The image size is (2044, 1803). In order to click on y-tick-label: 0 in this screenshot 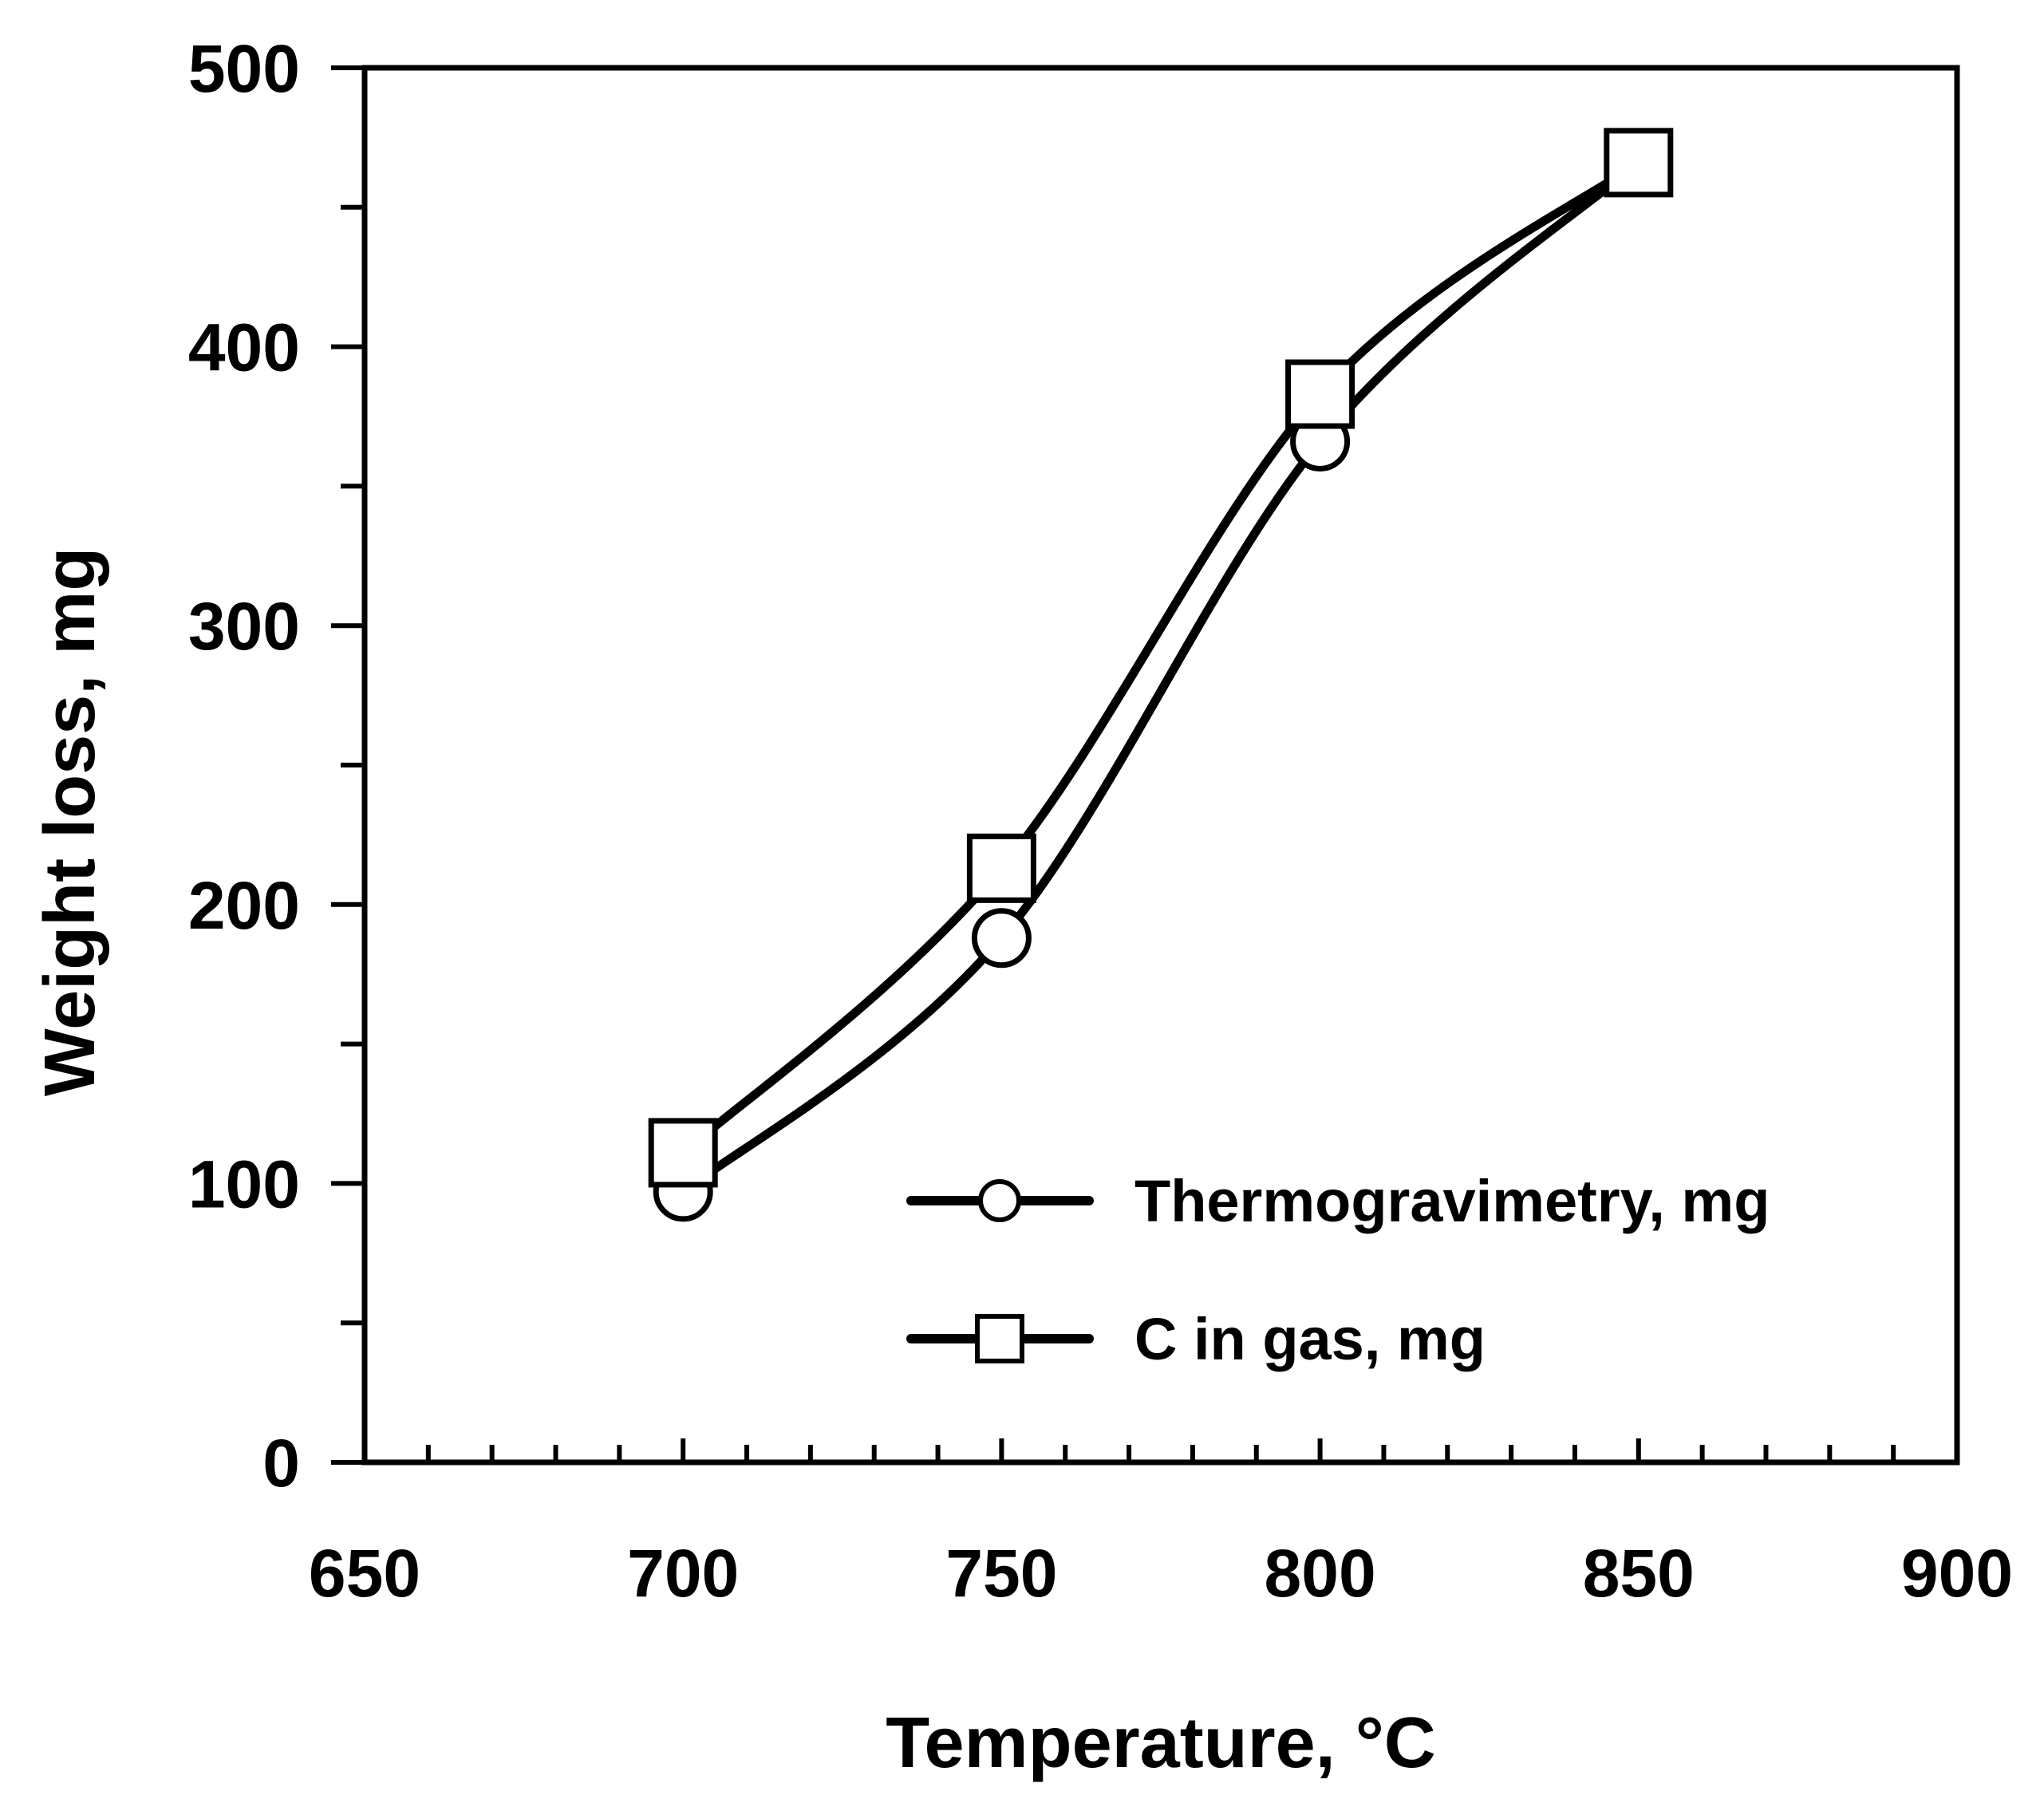, I will do `click(281, 1463)`.